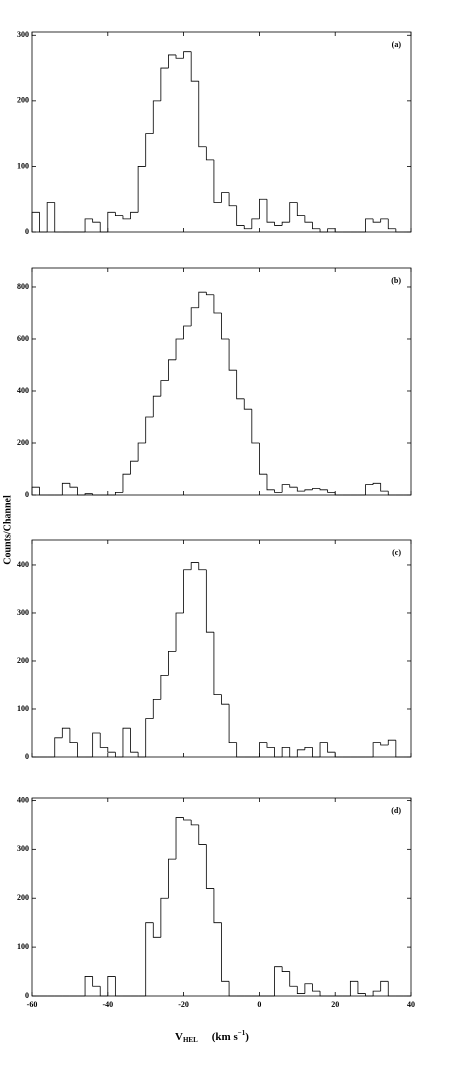  What do you see at coordinates (335, 1004) in the screenshot?
I see `x-tick-label: 20` at bounding box center [335, 1004].